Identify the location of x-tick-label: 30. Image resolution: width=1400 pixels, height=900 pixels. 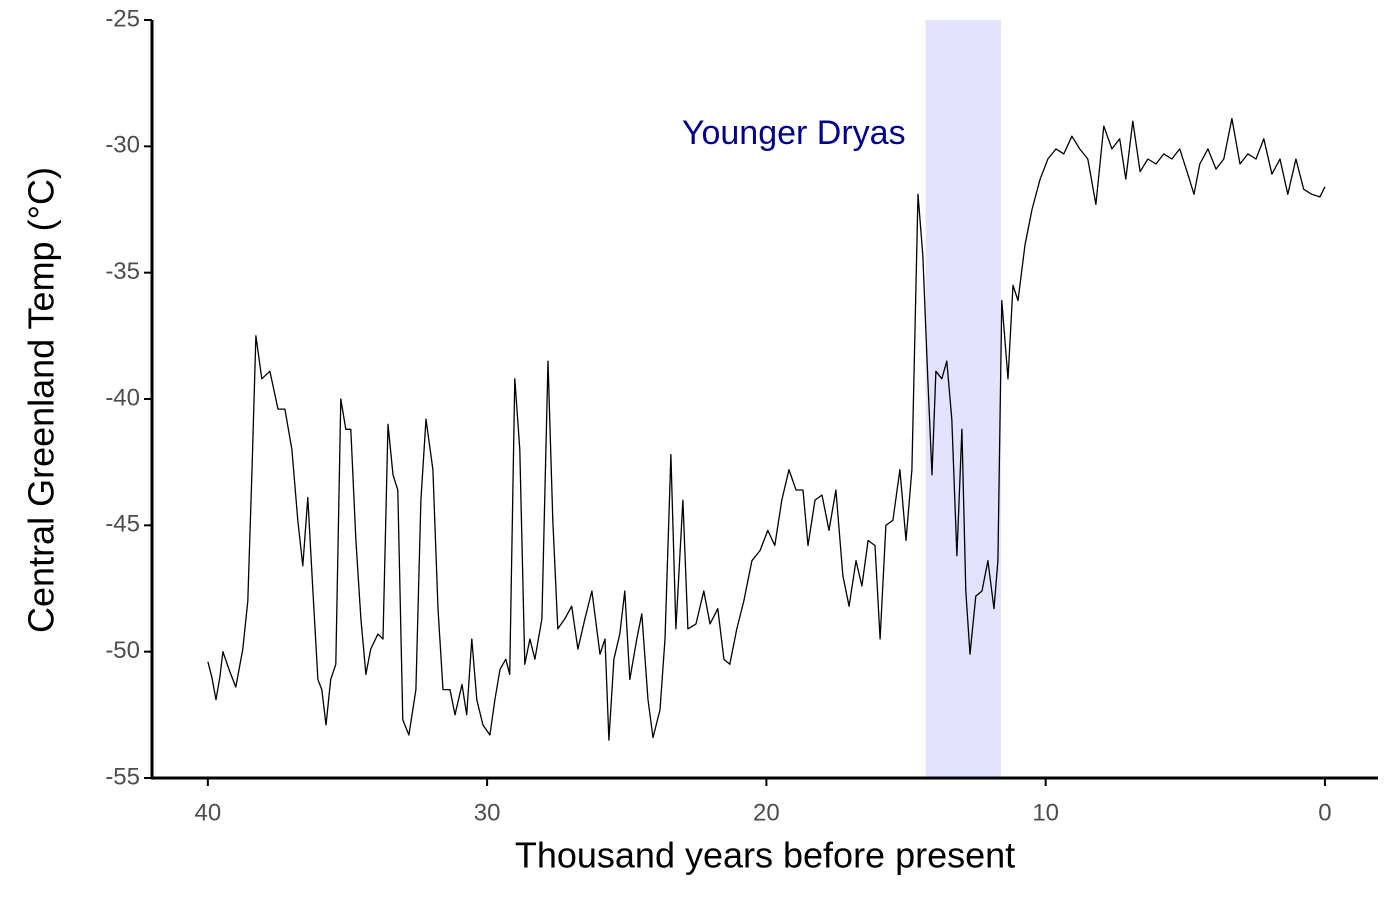
(487, 812).